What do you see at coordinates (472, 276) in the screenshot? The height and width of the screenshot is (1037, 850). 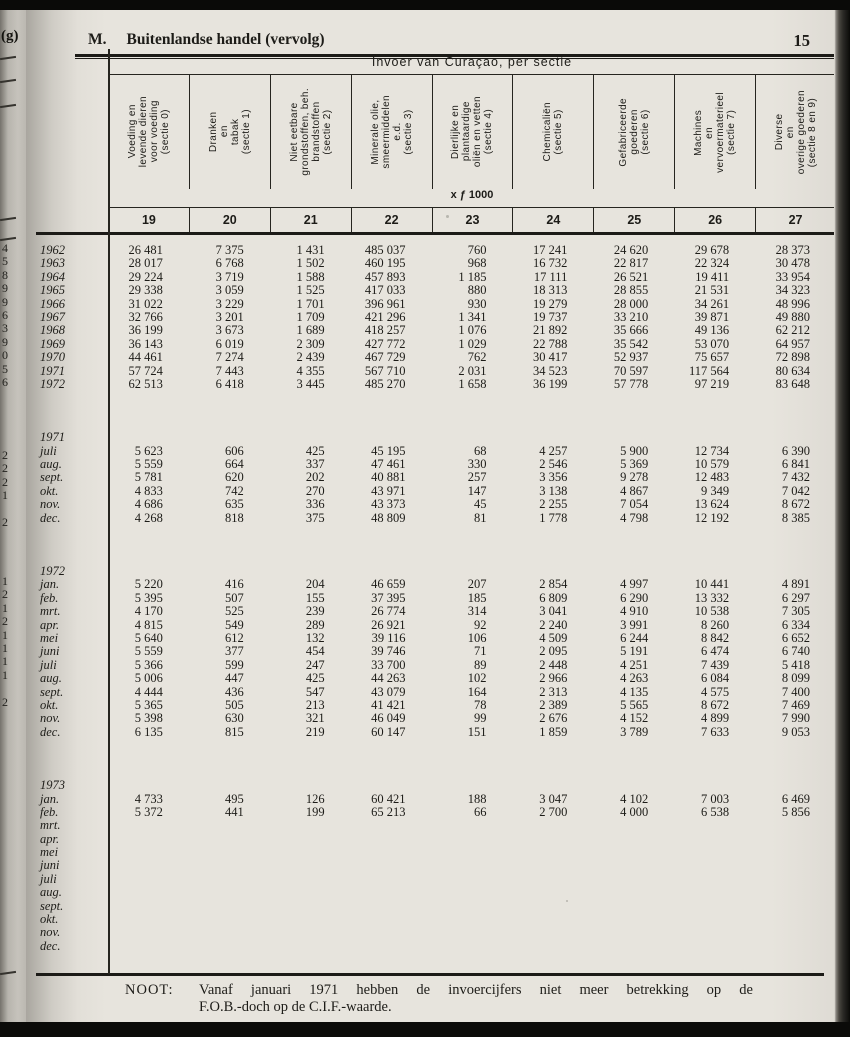 I see `data-cell: 1 185` at bounding box center [472, 276].